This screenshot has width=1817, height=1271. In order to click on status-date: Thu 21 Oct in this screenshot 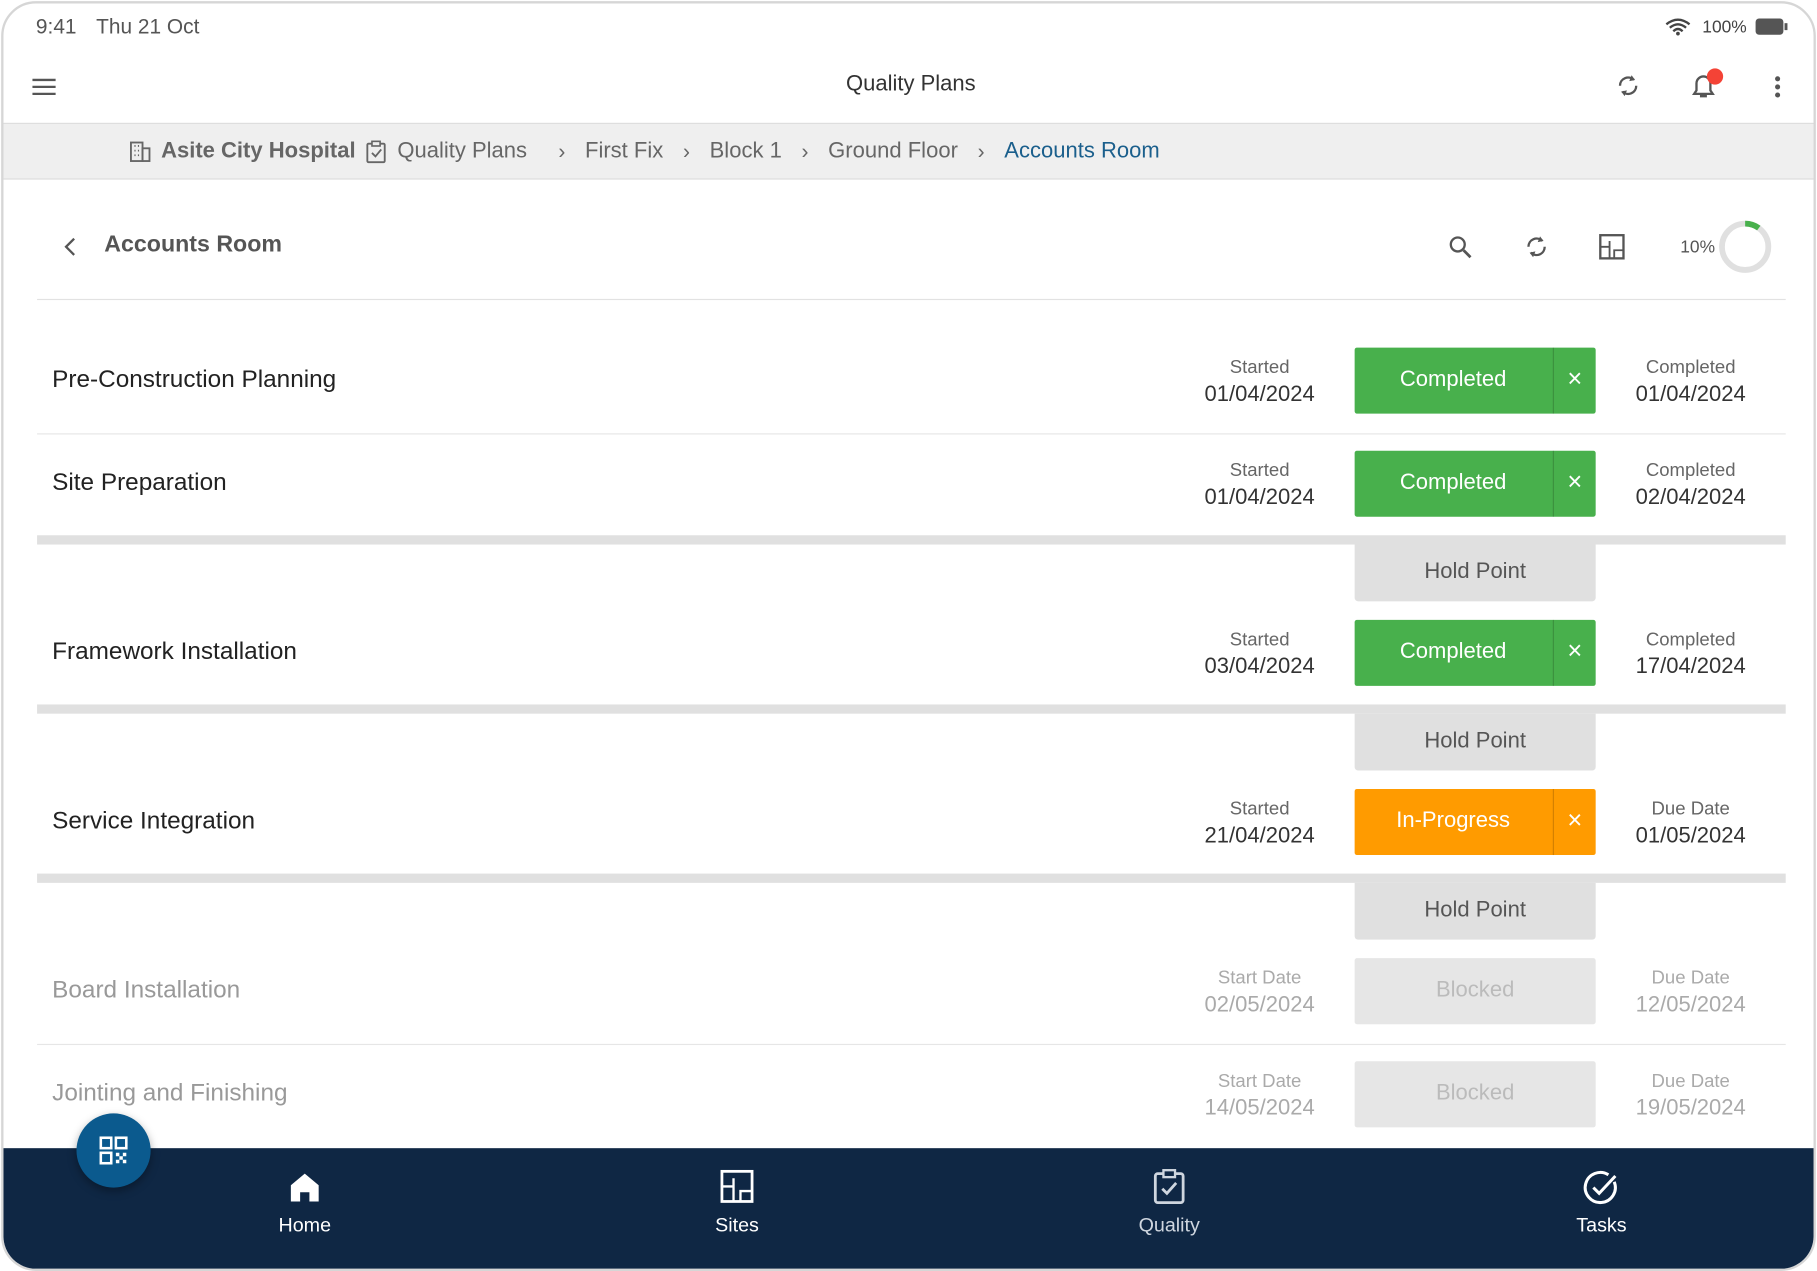, I will do `click(148, 27)`.